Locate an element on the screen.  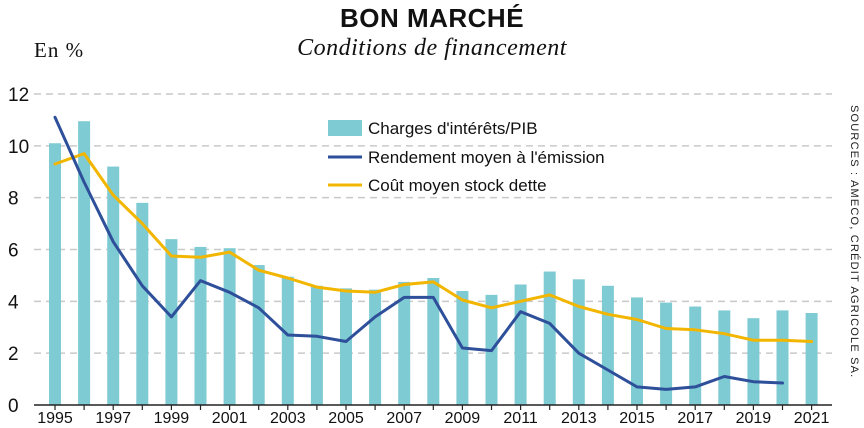
bar-2008 is located at coordinates (433, 341).